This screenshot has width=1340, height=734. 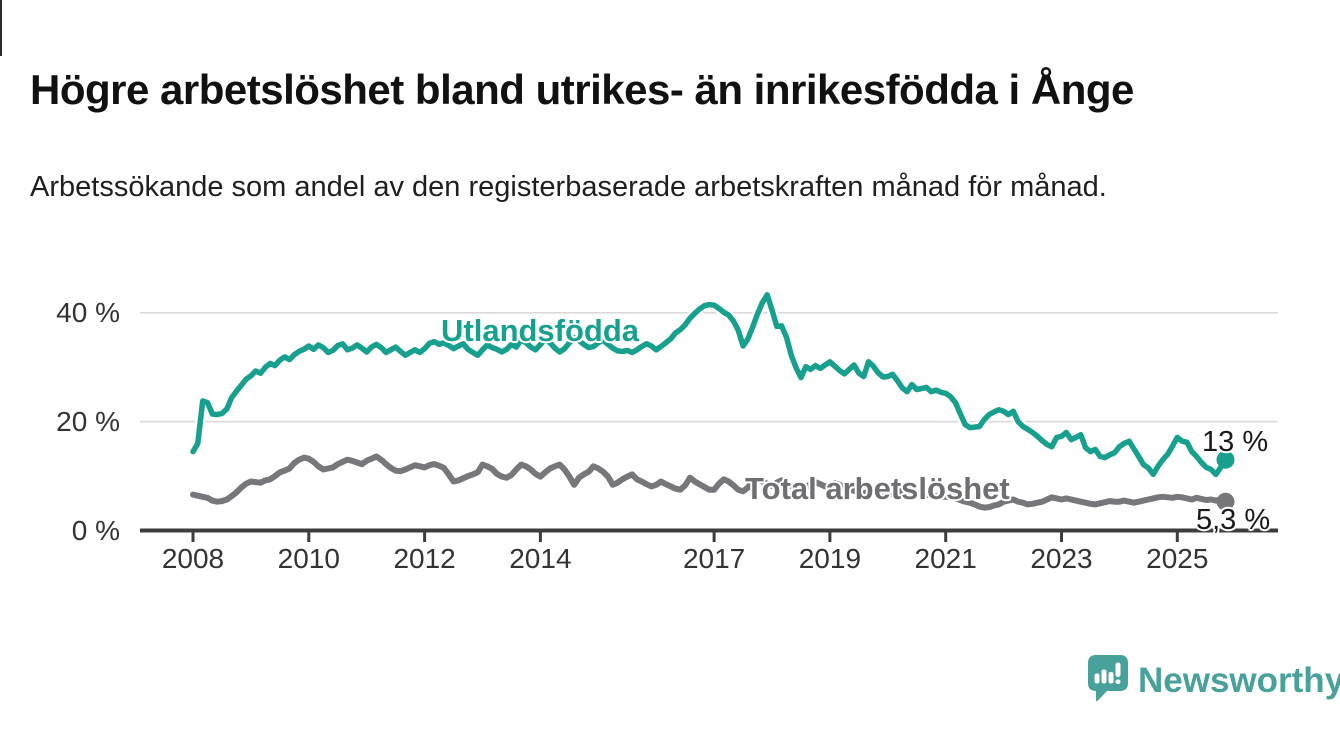 What do you see at coordinates (88, 312) in the screenshot?
I see `y-axis-tick-label: 40 %` at bounding box center [88, 312].